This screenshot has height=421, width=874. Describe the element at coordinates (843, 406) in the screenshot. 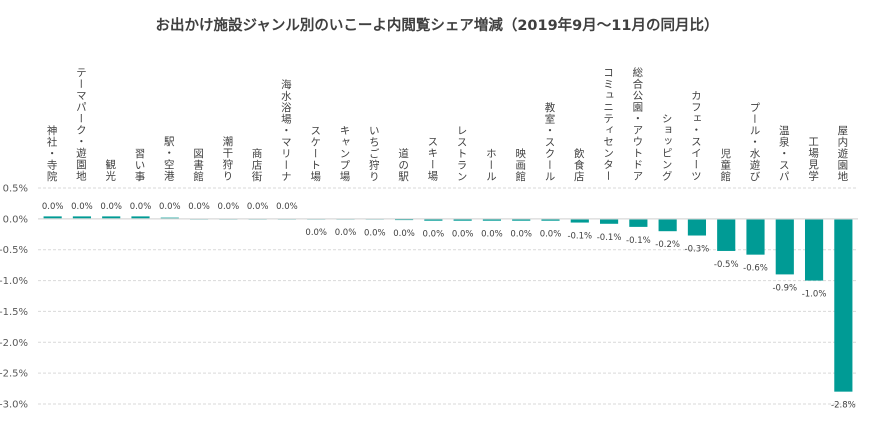

I see `data-label: -2.8%` at that location.